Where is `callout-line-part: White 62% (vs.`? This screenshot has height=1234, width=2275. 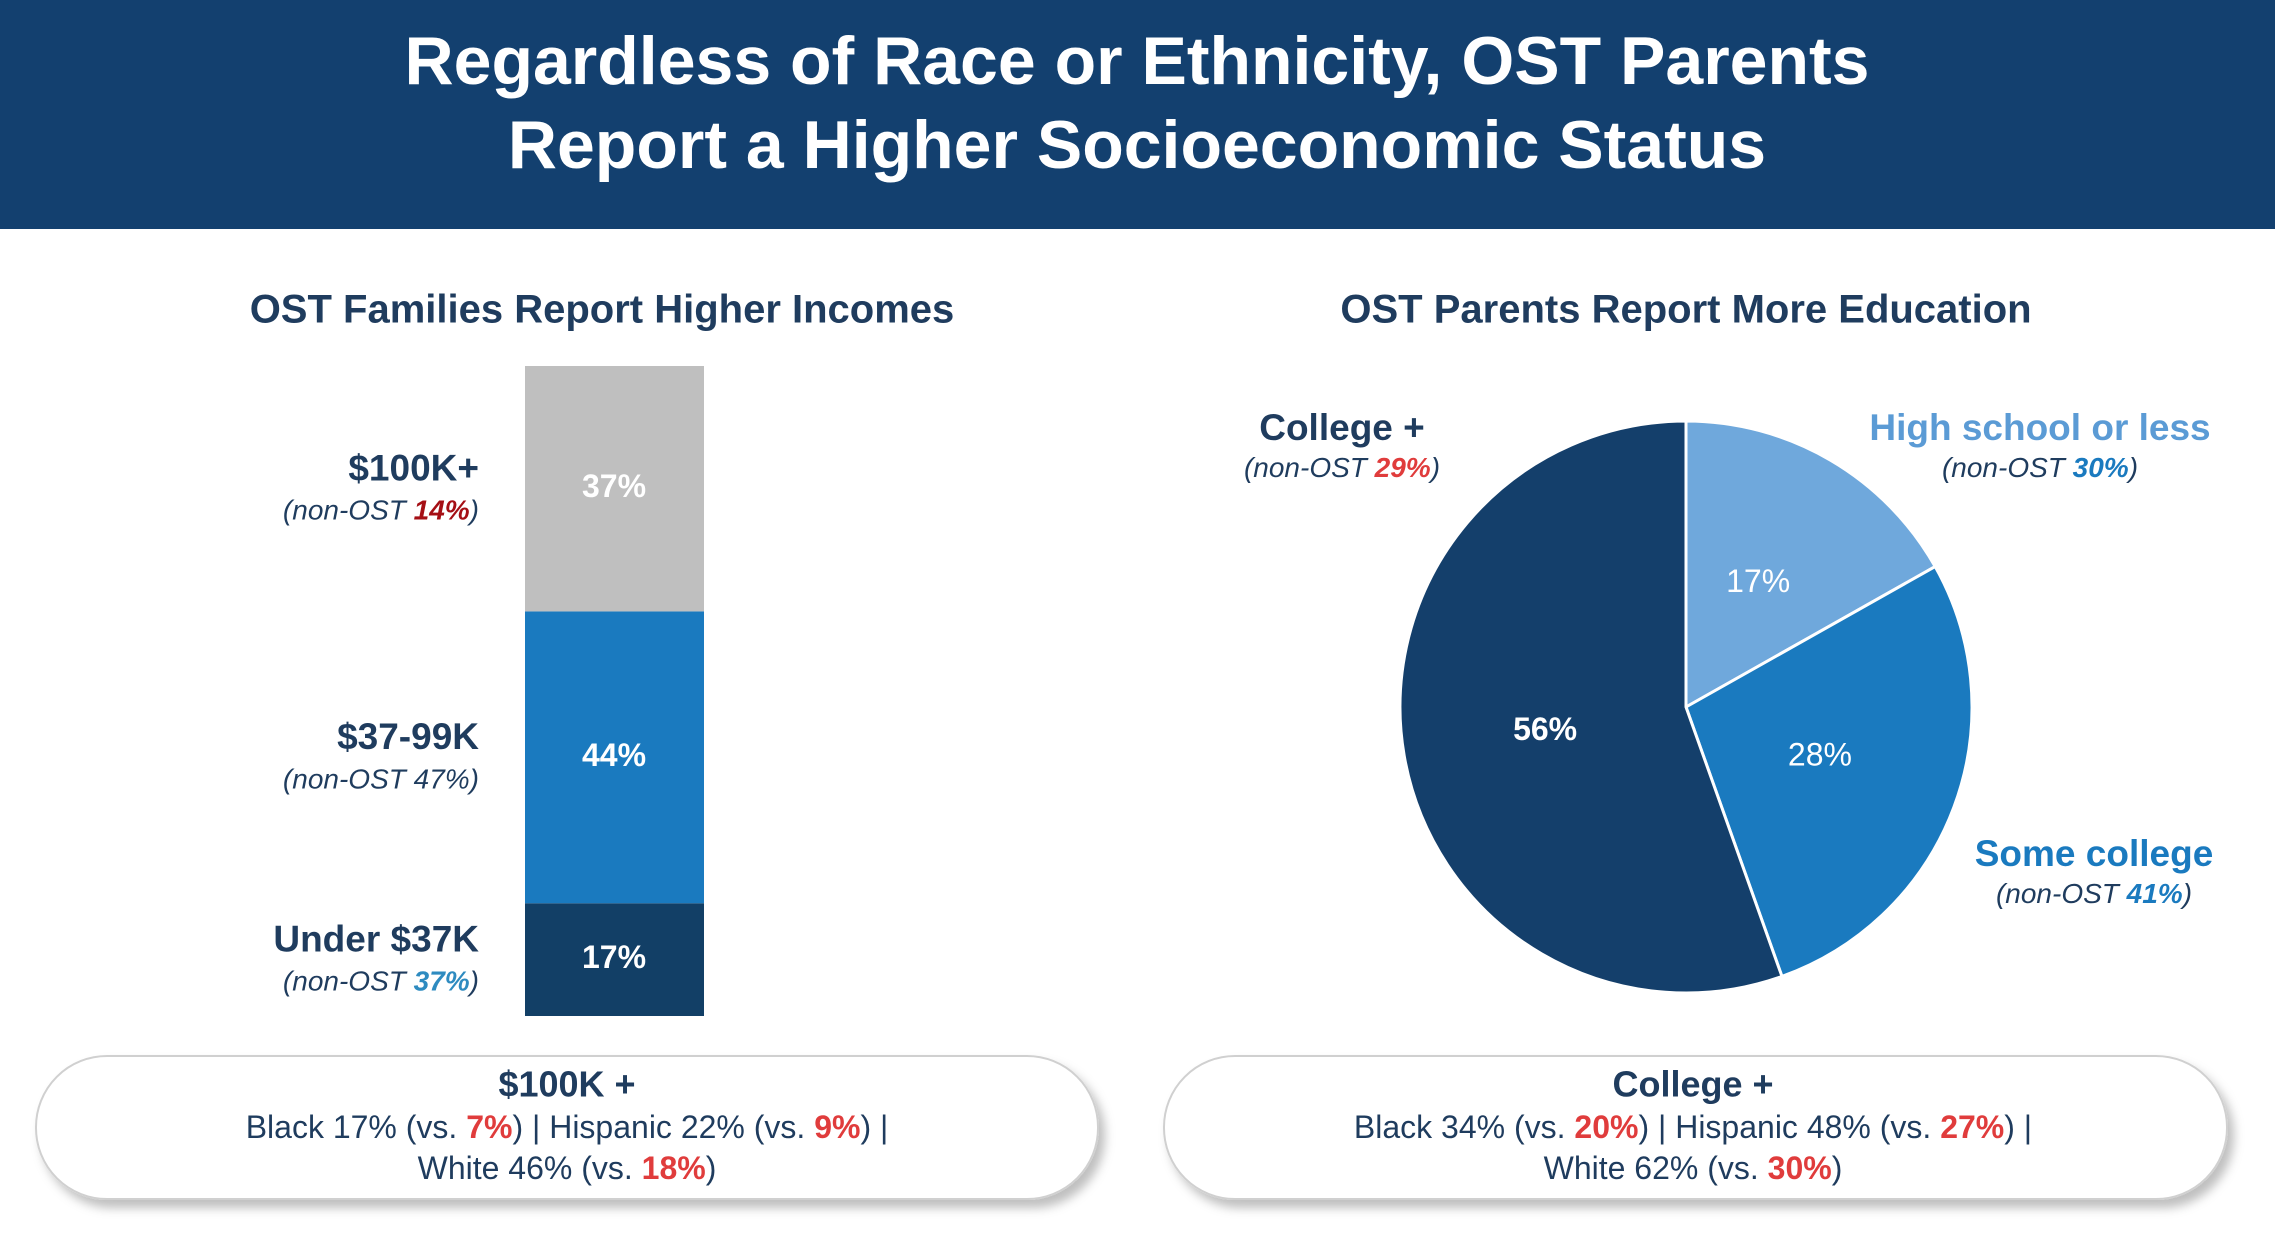
callout-line-part: White 62% (vs. is located at coordinates (1656, 1168).